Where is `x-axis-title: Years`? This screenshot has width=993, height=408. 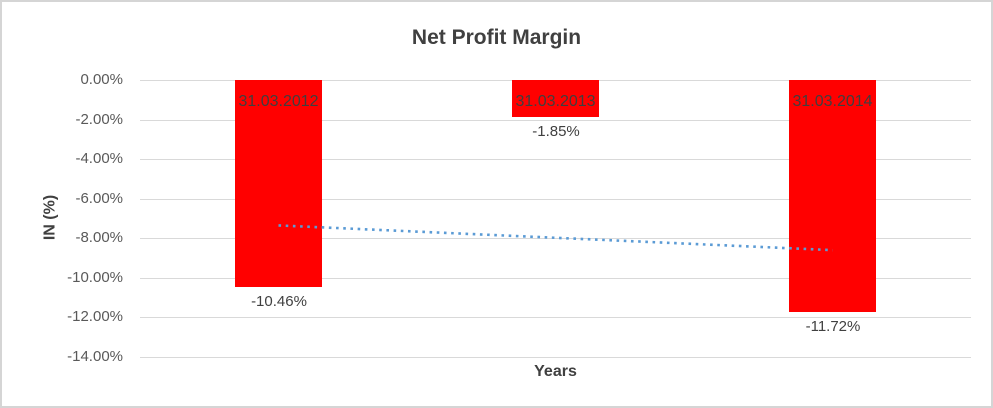
x-axis-title: Years is located at coordinates (555, 371).